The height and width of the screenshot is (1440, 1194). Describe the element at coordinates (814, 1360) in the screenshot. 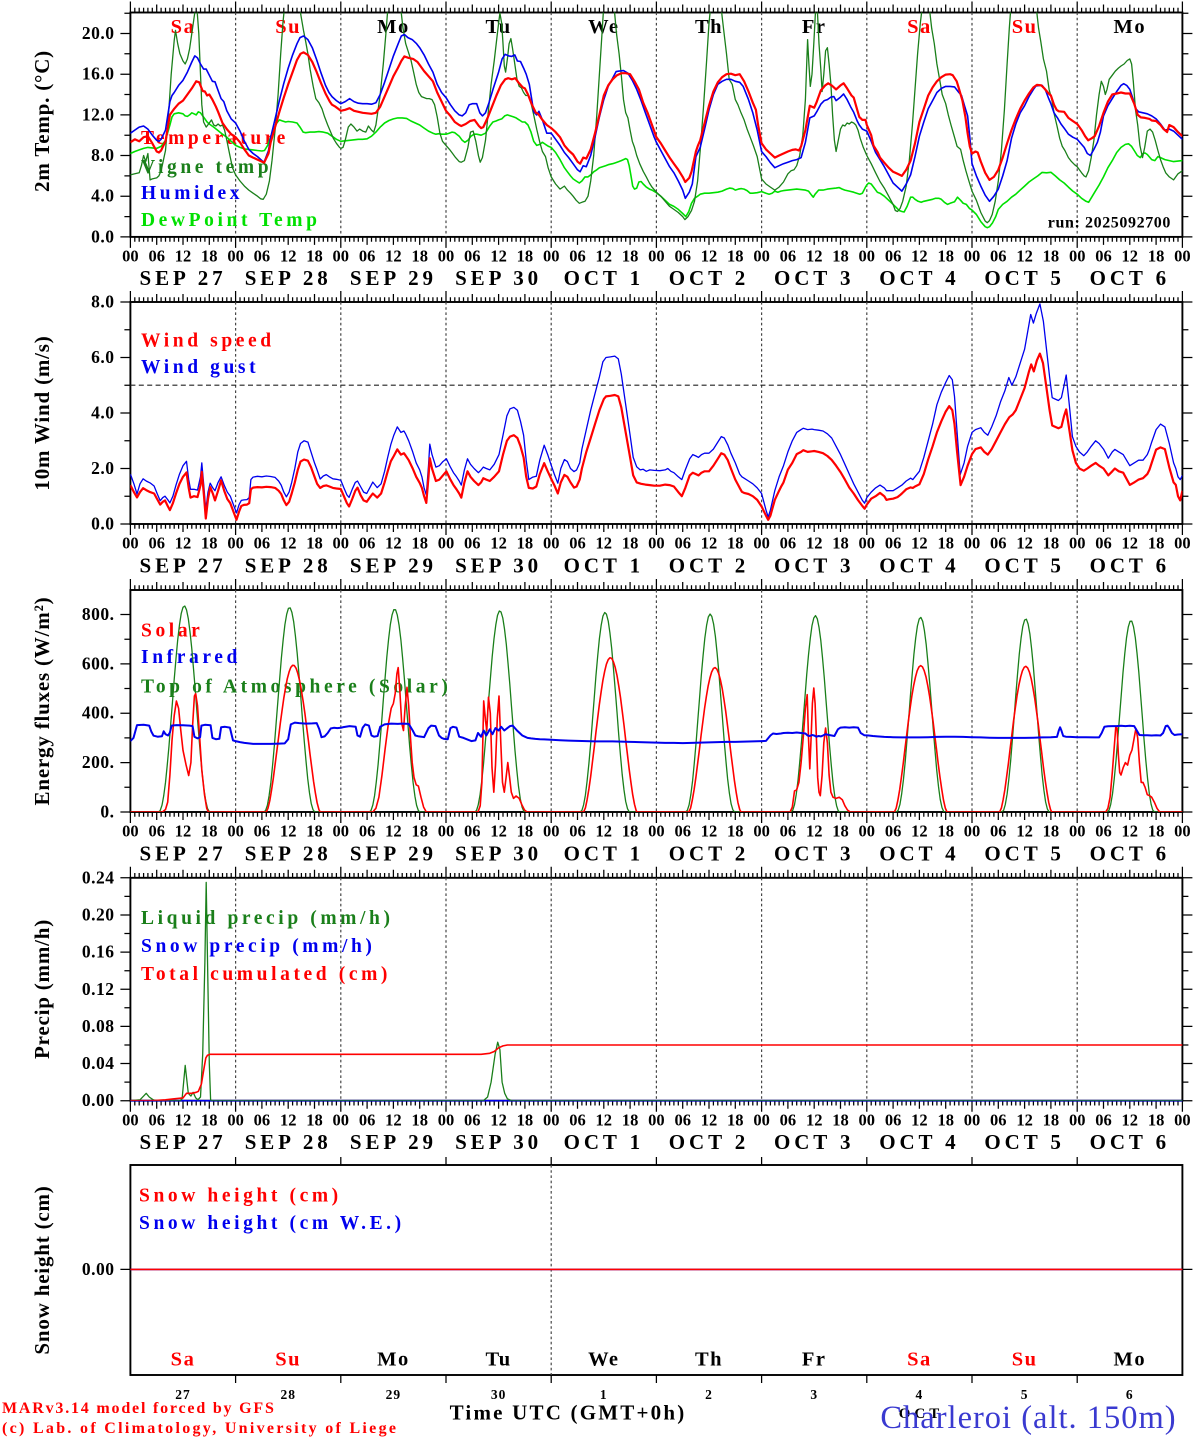

I see `svg-text: Fr` at that location.